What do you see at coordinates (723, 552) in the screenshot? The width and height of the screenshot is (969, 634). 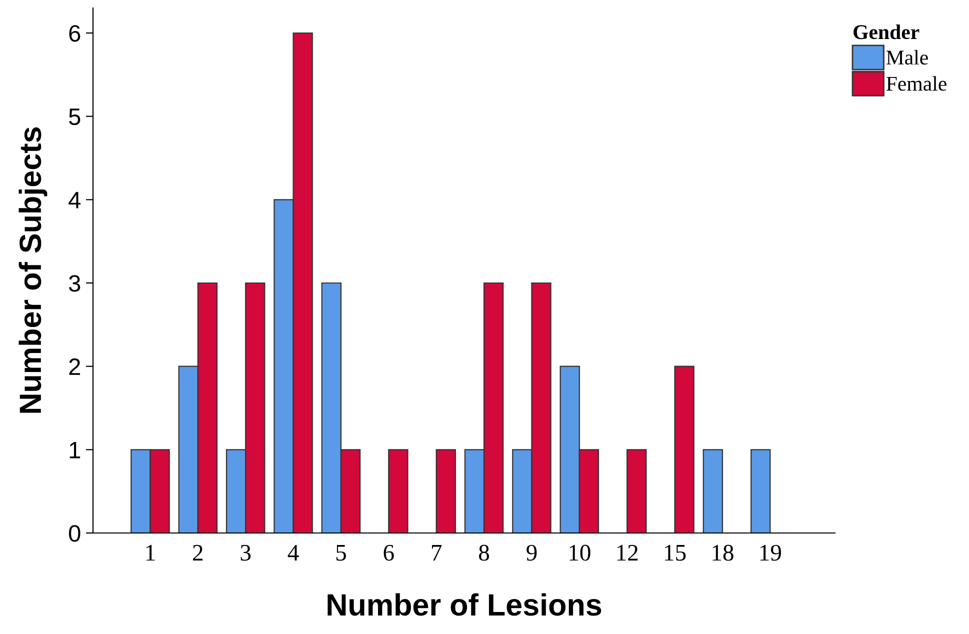 I see `x-tick-label: 18` at bounding box center [723, 552].